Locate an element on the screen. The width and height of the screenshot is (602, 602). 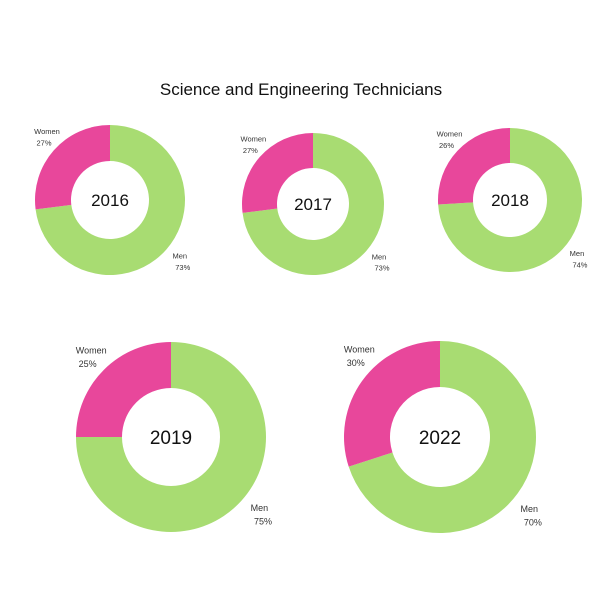
donut-2022-slice-women is located at coordinates (392, 404).